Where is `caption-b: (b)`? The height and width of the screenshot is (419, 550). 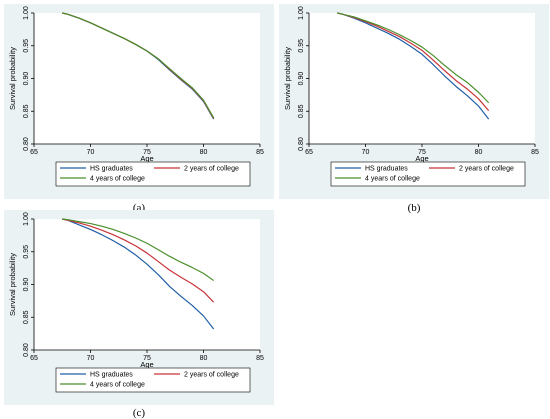 caption-b: (b) is located at coordinates (414, 208).